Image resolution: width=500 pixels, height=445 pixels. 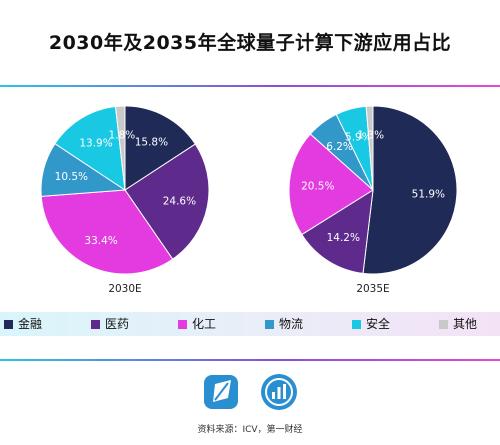 I want to click on pie1-label-2: 24.6%, so click(x=179, y=202).